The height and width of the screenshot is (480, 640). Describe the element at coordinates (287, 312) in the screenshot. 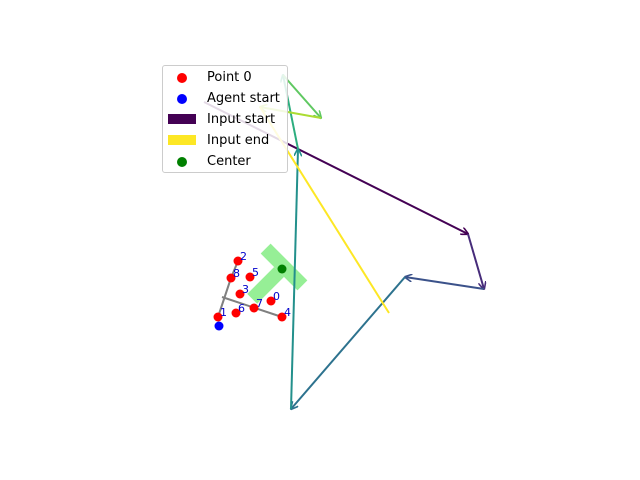

I see `point-4-label: 4` at that location.